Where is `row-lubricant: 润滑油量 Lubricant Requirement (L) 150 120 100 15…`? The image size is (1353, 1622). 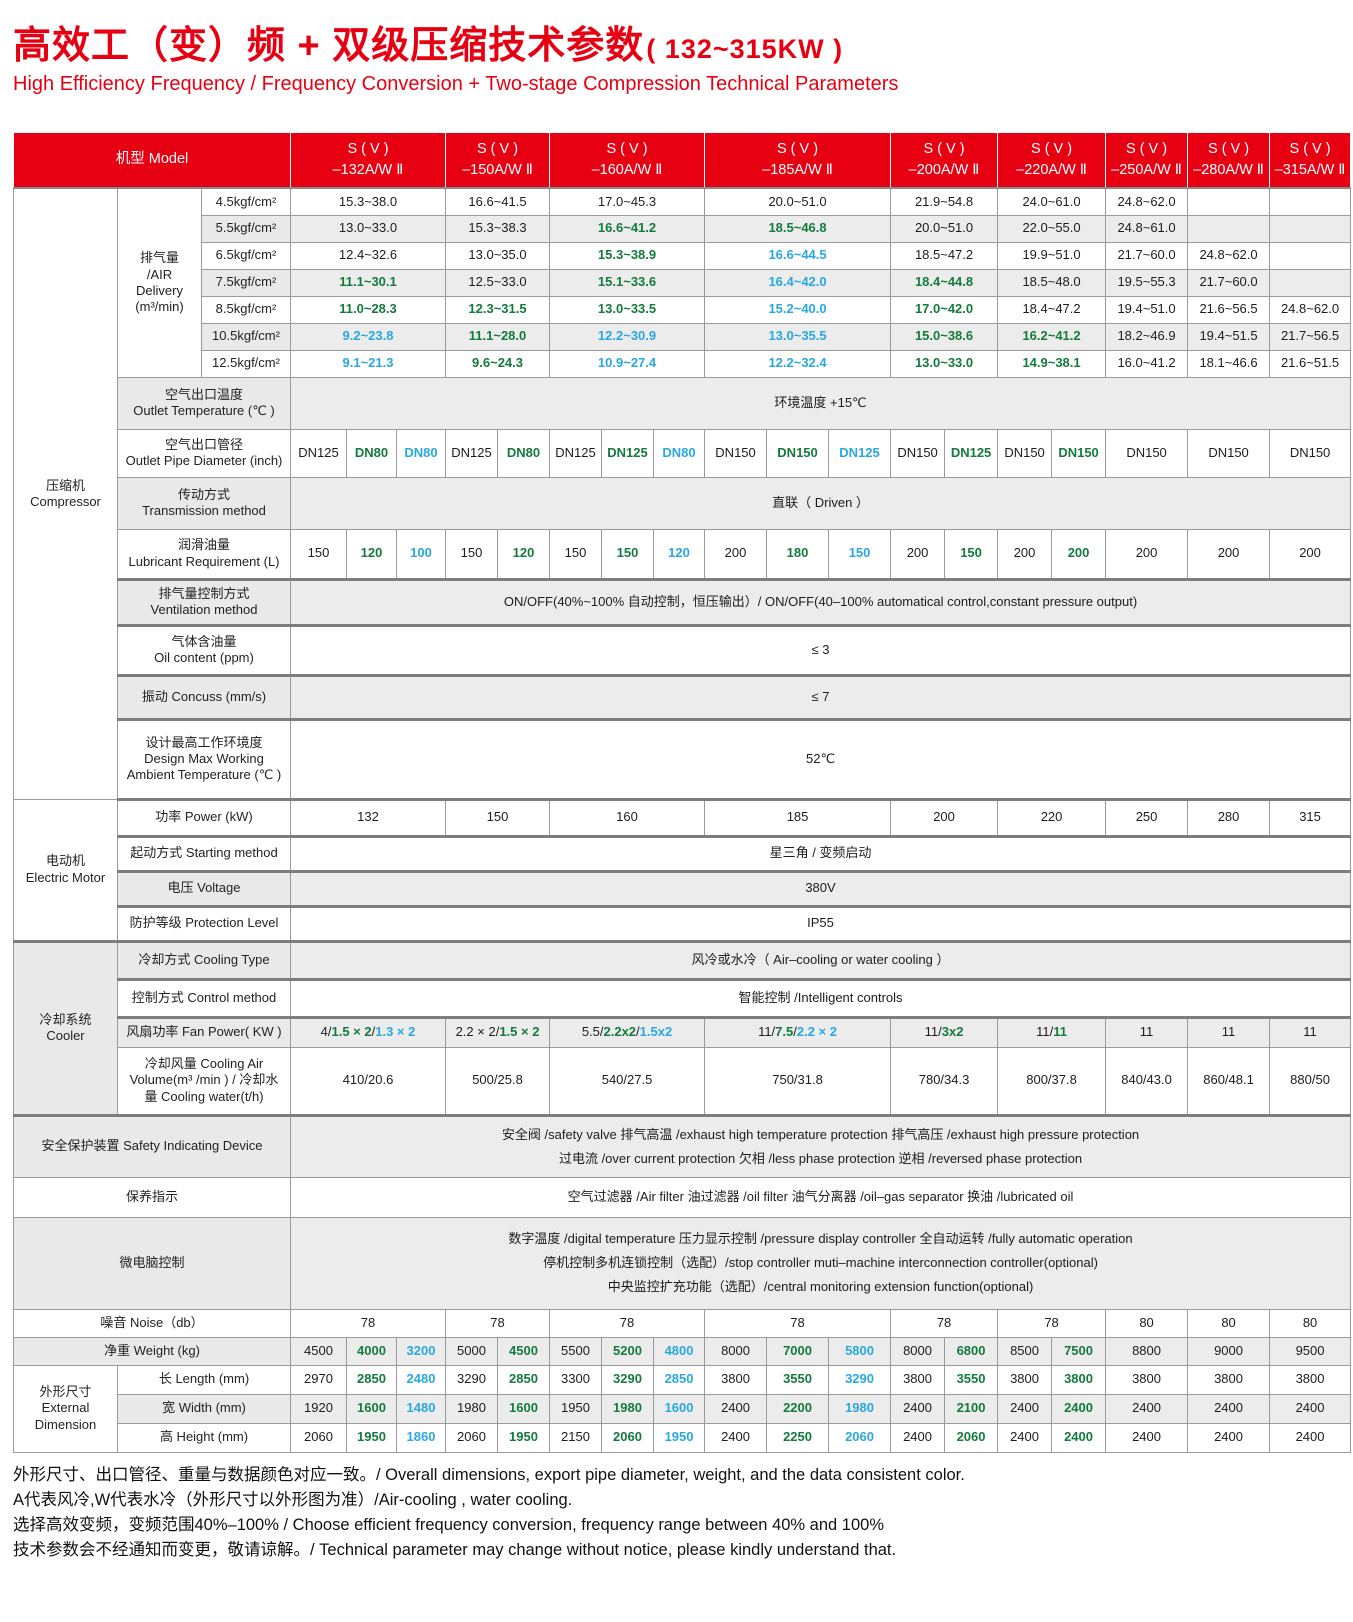 row-lubricant: 润滑油量 Lubricant Requirement (L) 150 120 100 15… is located at coordinates (683, 554).